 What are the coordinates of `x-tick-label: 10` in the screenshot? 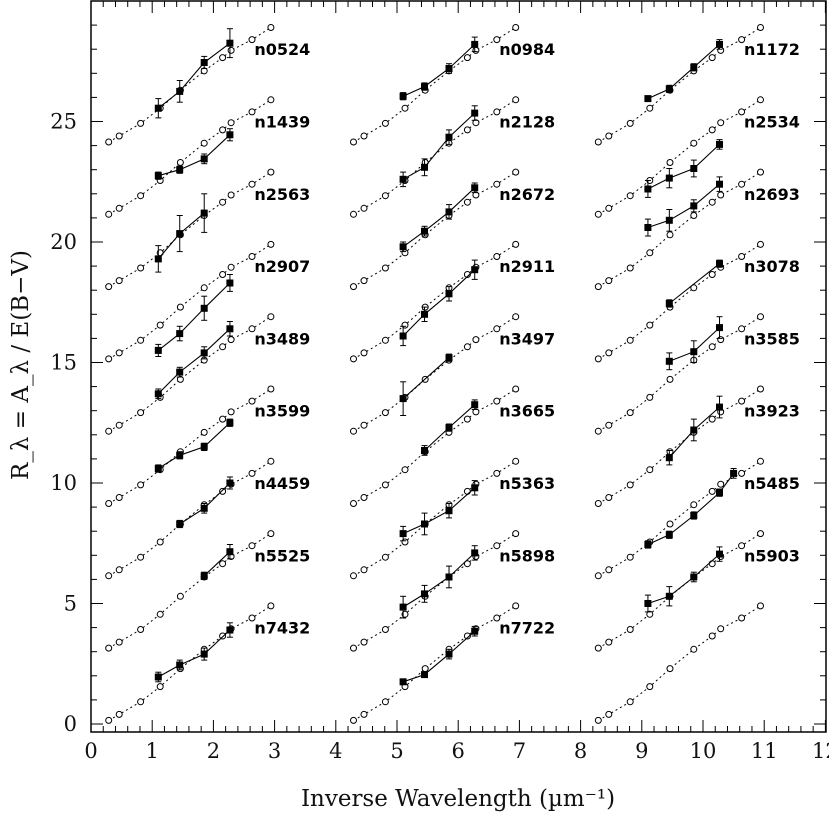 It's located at (703, 751).